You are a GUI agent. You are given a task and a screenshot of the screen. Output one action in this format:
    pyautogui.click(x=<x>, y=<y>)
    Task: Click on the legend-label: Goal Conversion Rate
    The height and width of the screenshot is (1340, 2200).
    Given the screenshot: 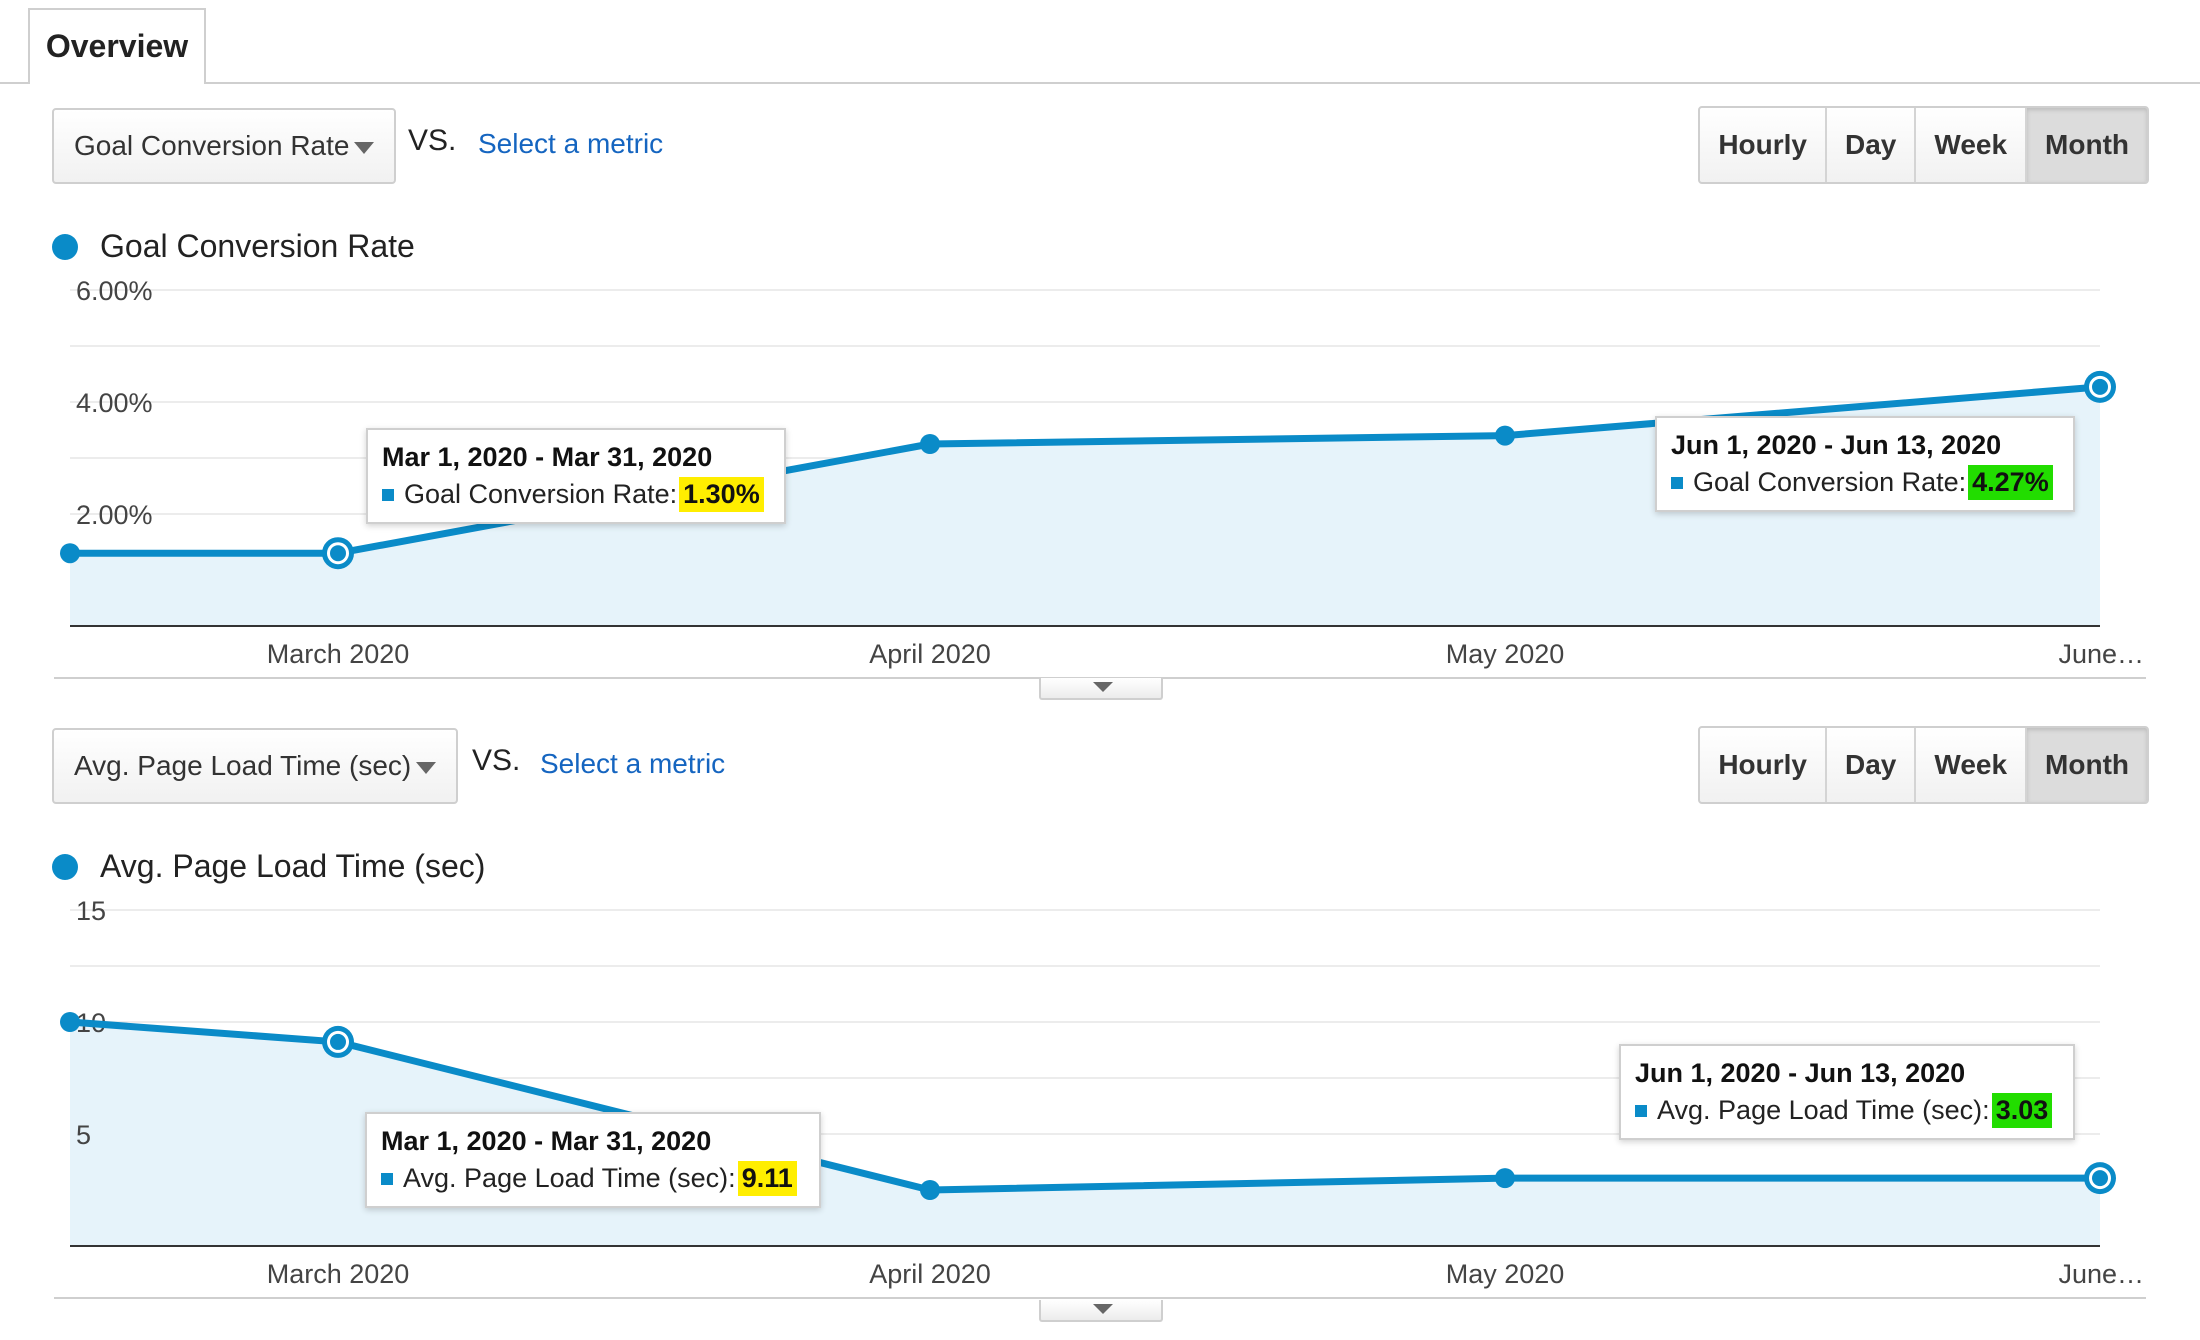 What is the action you would take?
    pyautogui.click(x=257, y=246)
    